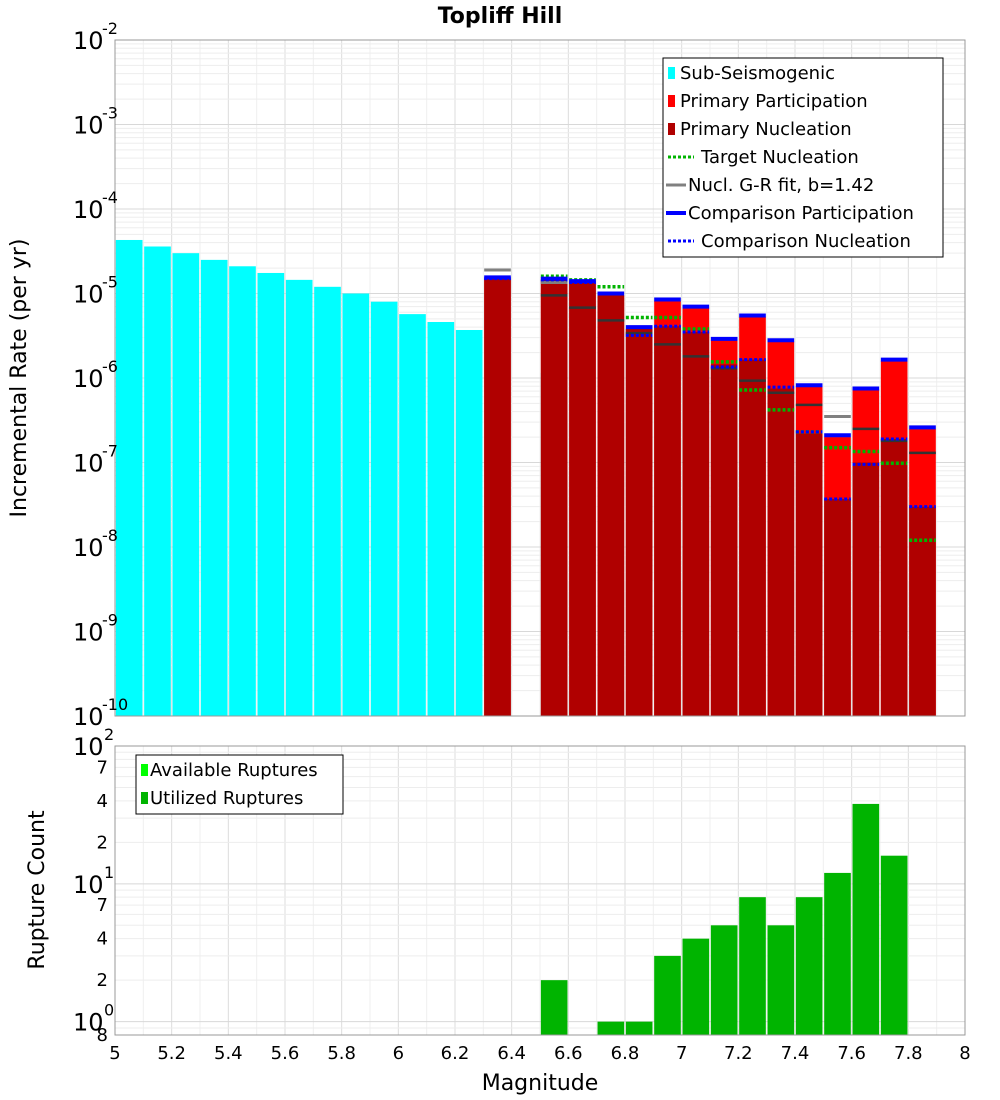 This screenshot has width=1000, height=1100. I want to click on bottom-panel-bars, so click(724, 919).